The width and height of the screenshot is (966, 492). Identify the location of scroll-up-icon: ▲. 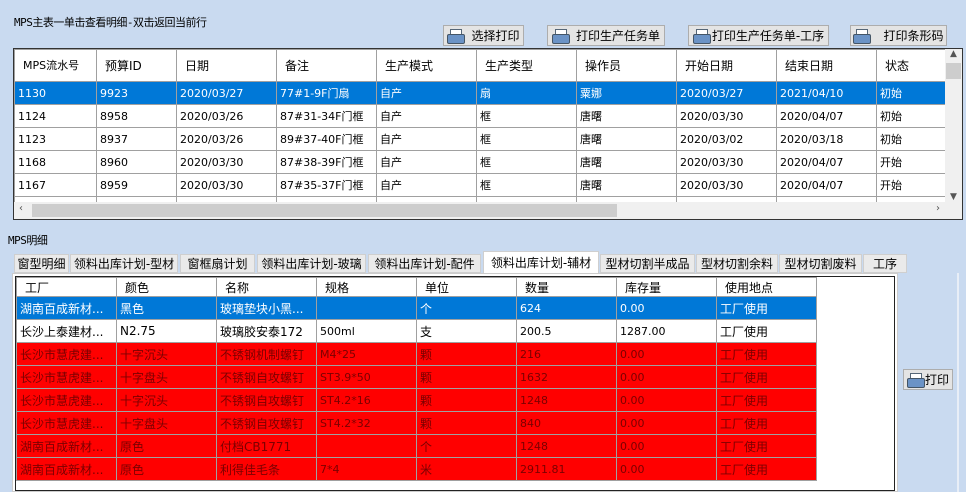
(953, 54).